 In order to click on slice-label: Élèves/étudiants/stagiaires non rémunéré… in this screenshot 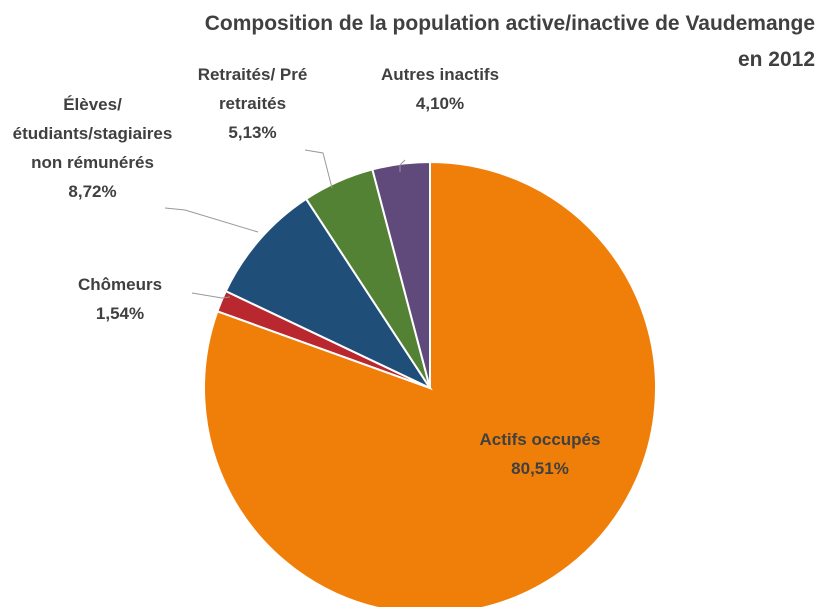, I will do `click(92, 148)`.